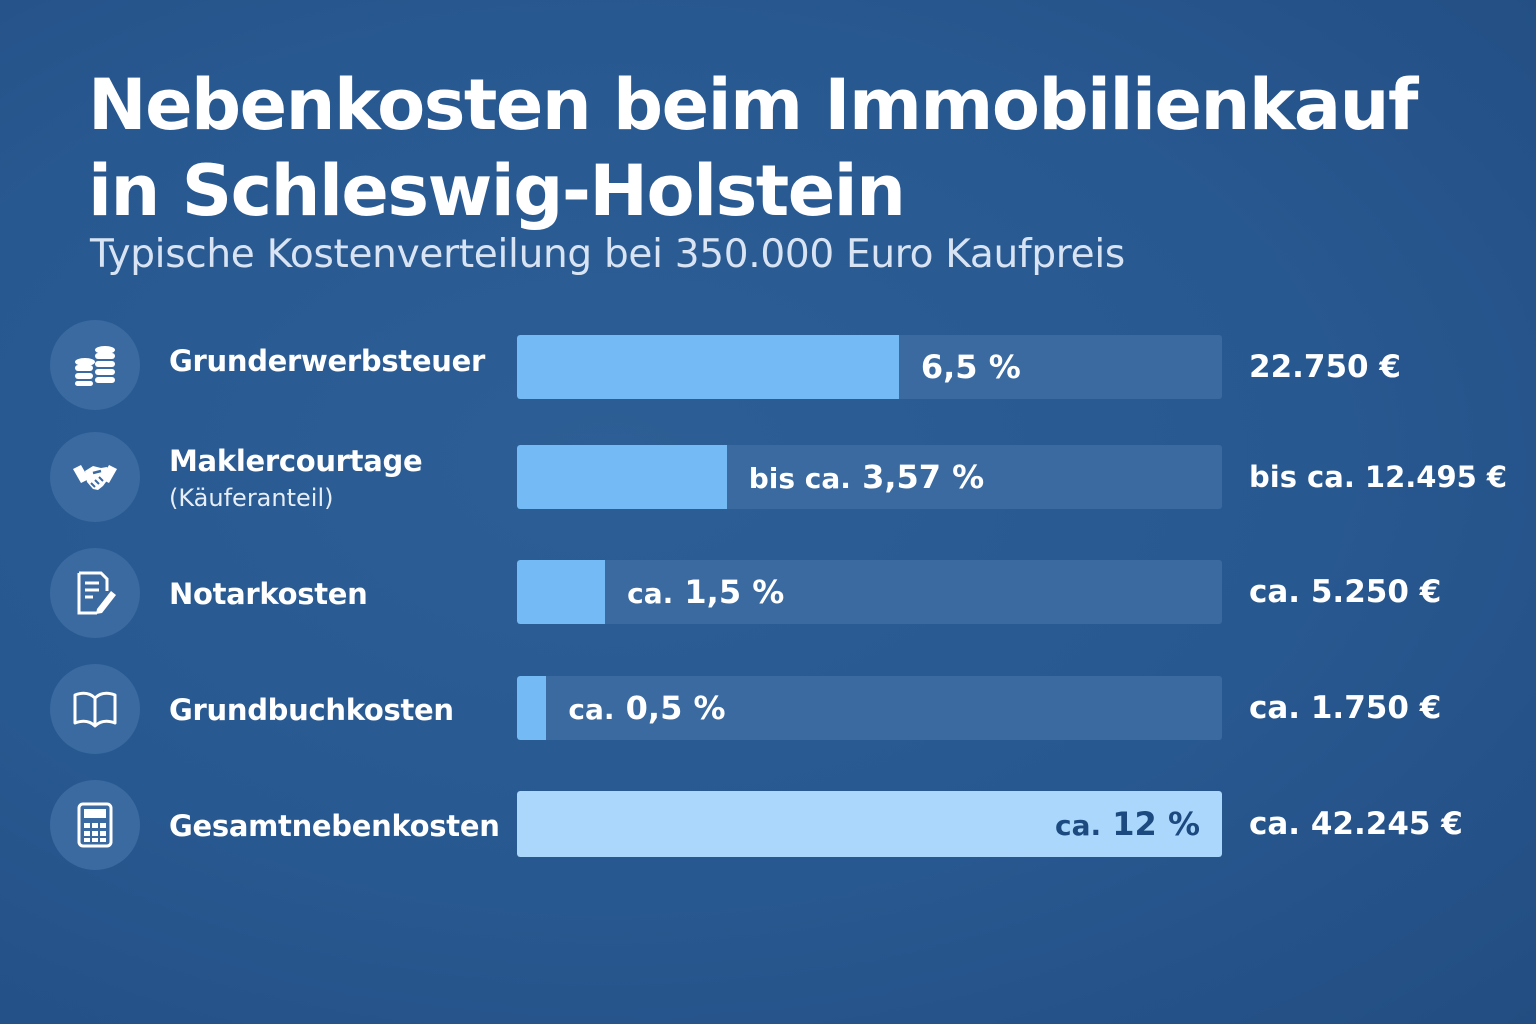 The height and width of the screenshot is (1024, 1536). Describe the element at coordinates (923, 477) in the screenshot. I see `value-percent: 3,57 %` at that location.